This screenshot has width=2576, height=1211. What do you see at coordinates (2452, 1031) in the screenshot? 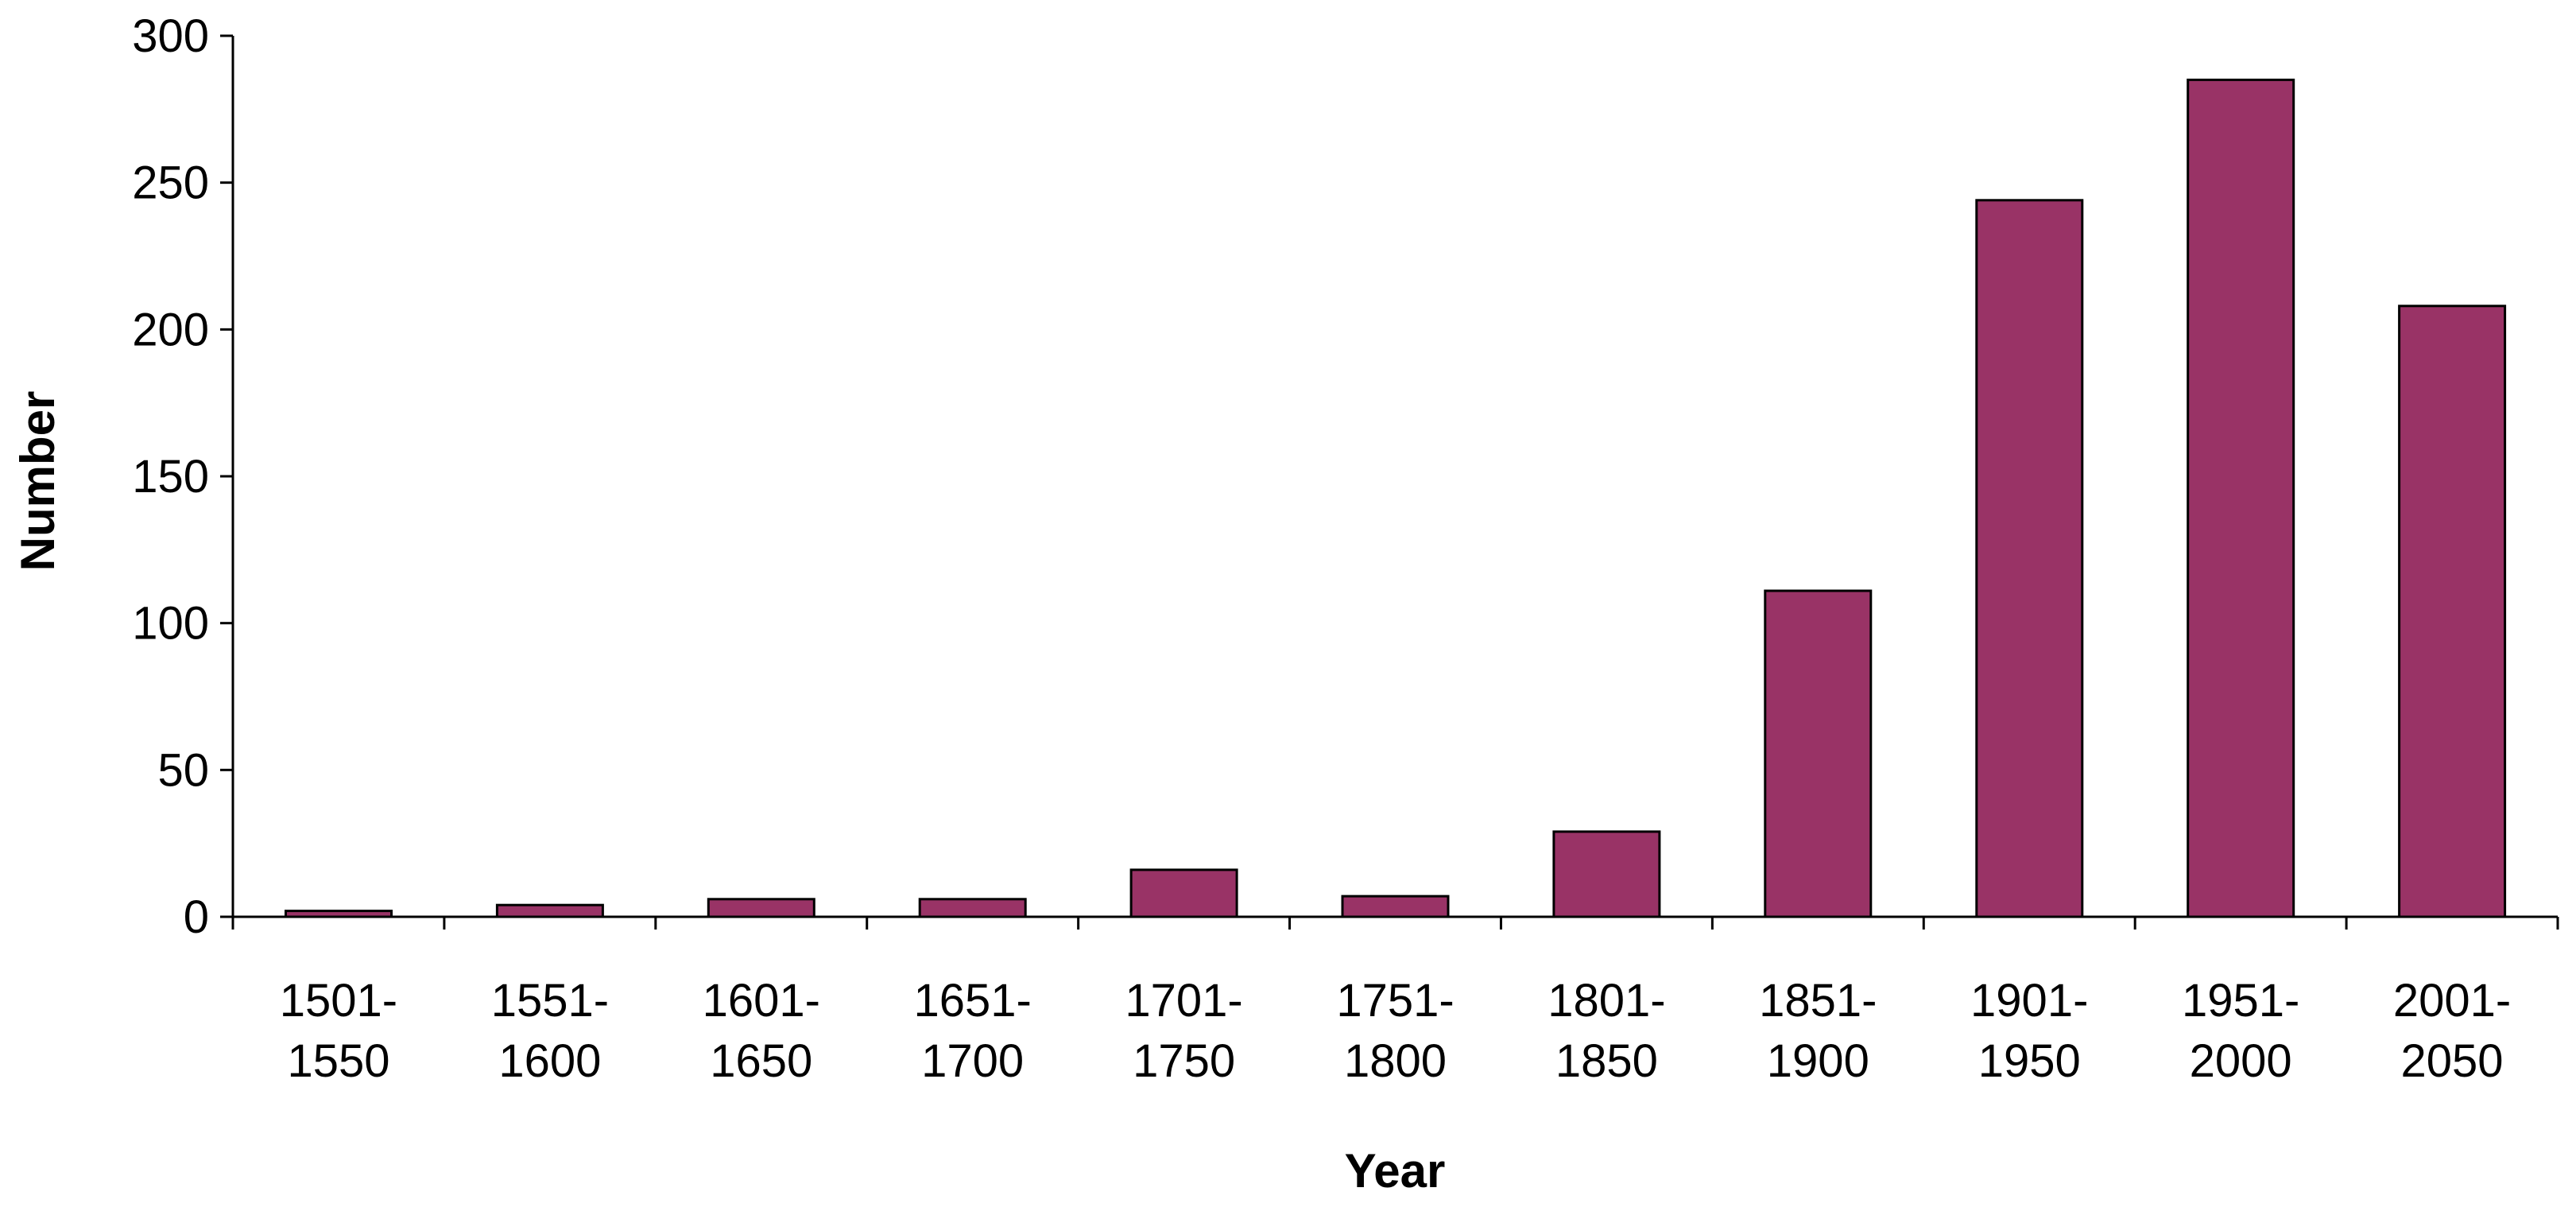
I see `x-tick-label: 2001-2050` at bounding box center [2452, 1031].